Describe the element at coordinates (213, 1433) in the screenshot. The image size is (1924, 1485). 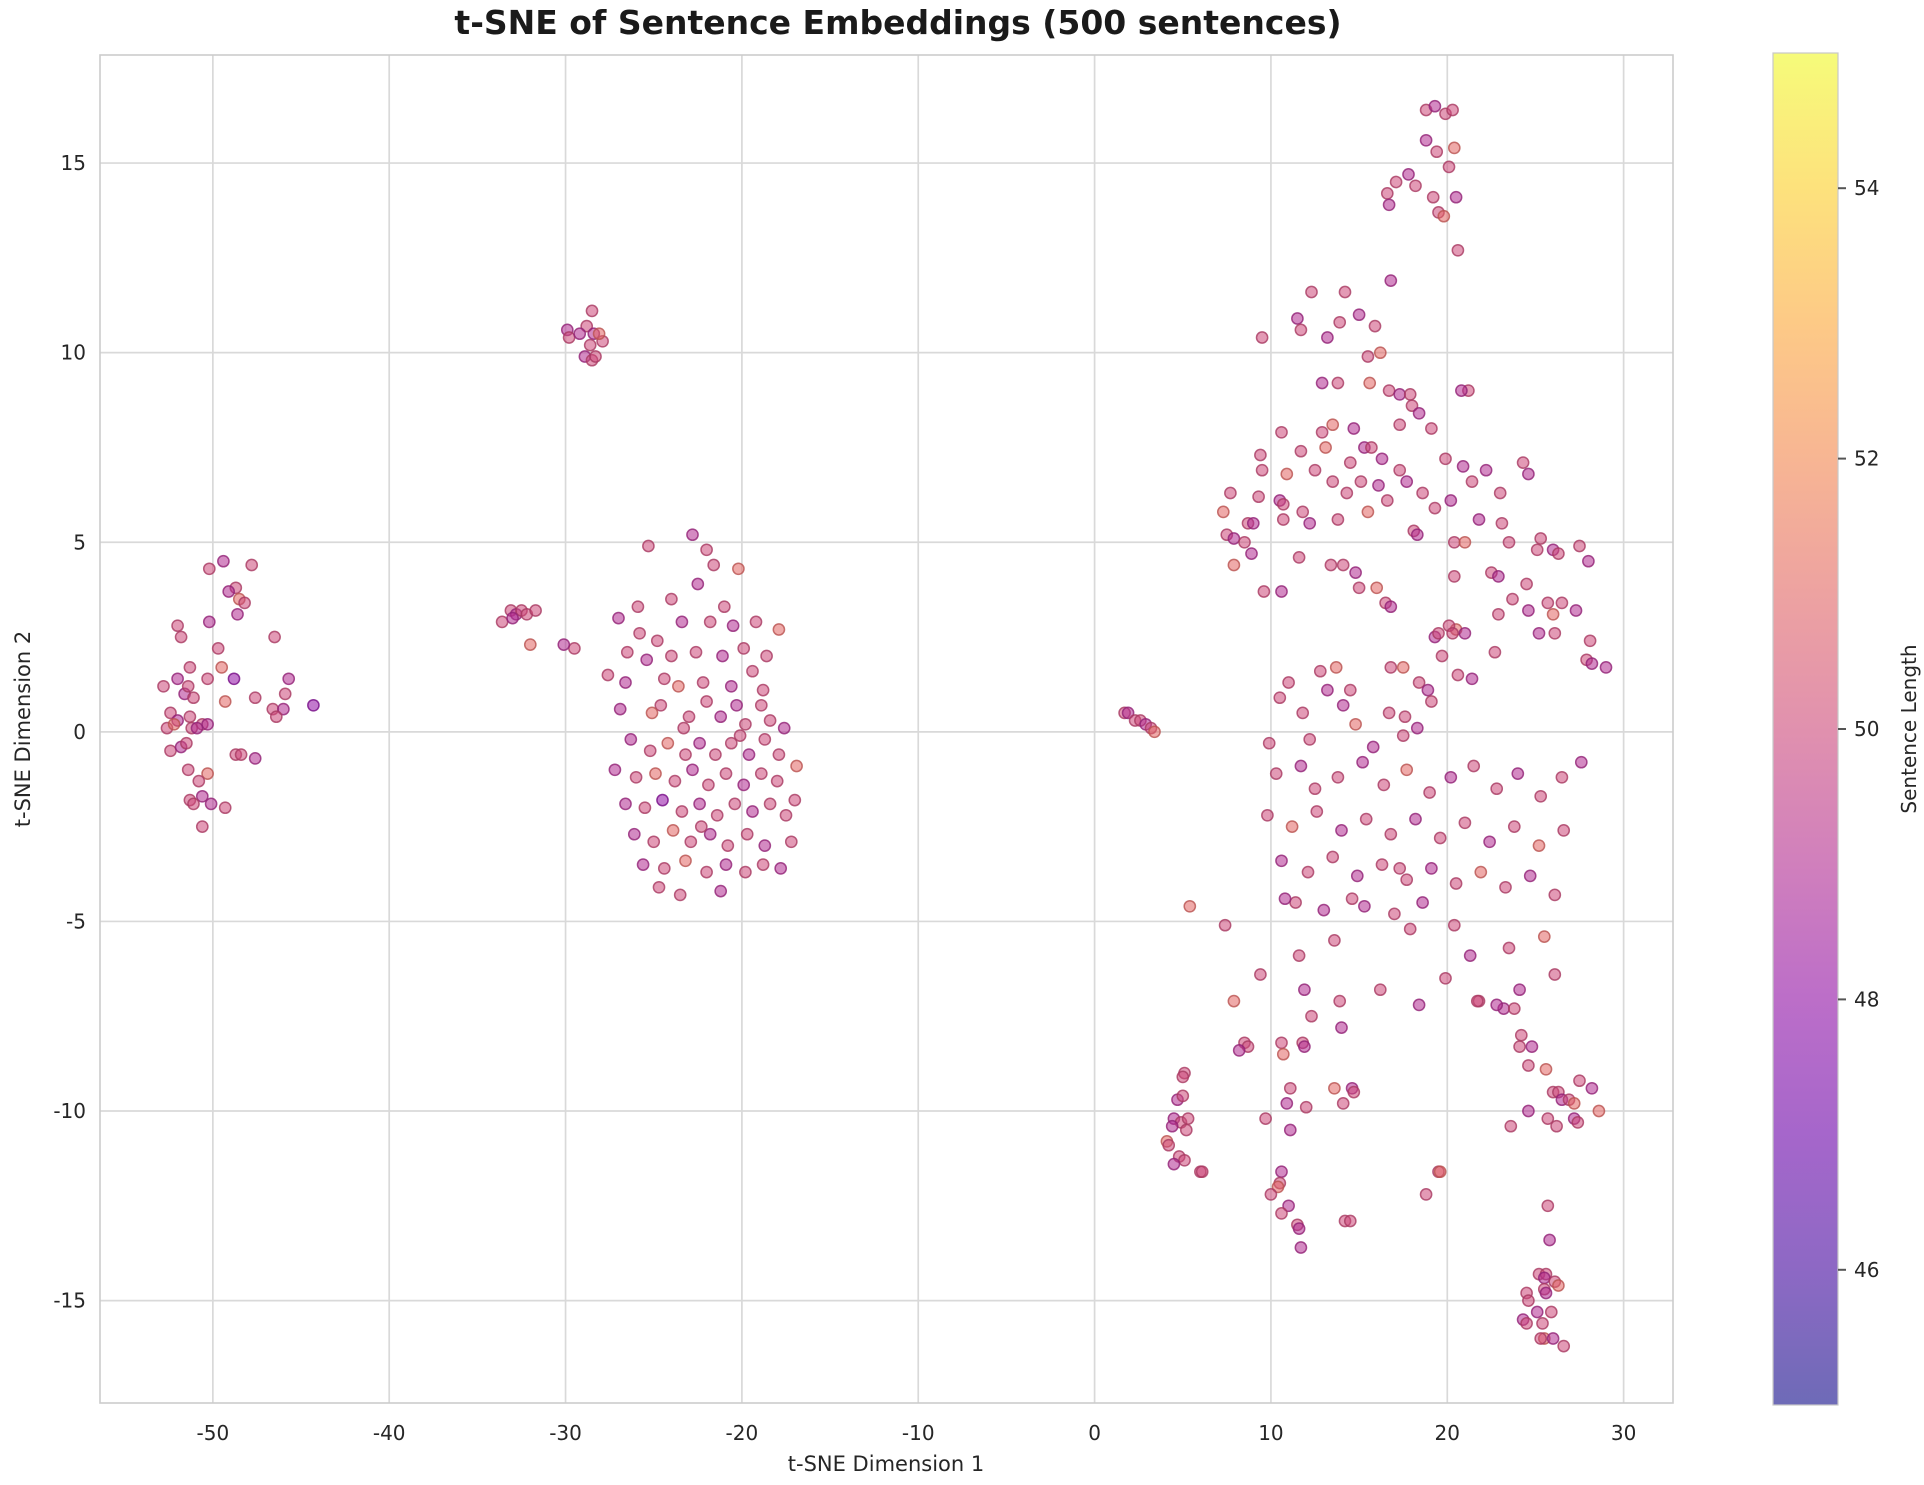
I see `x-tick-label: -50` at that location.